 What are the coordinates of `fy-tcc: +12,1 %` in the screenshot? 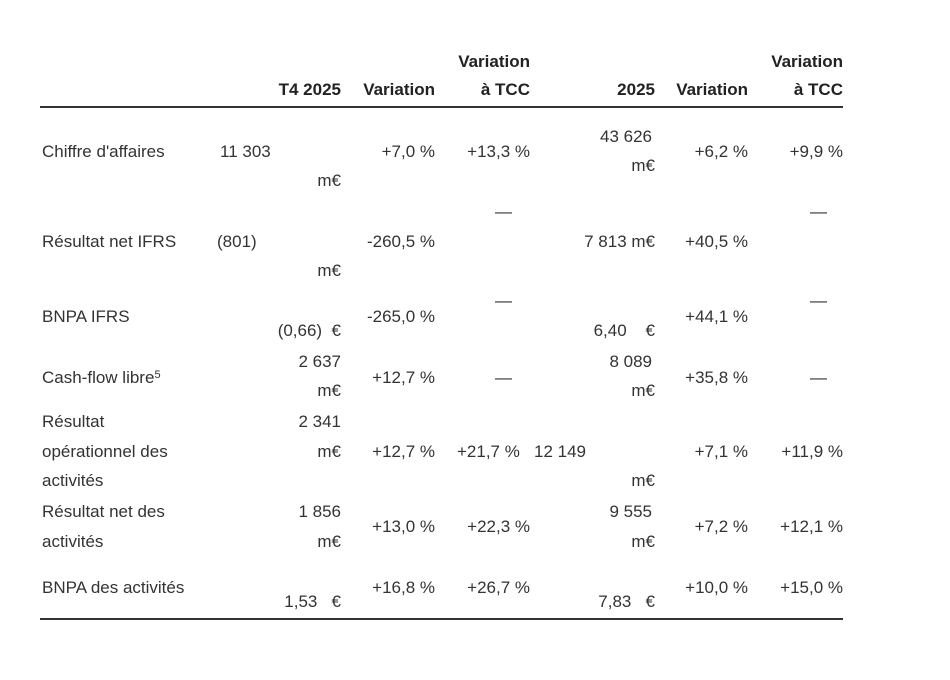 It's located at (811, 526).